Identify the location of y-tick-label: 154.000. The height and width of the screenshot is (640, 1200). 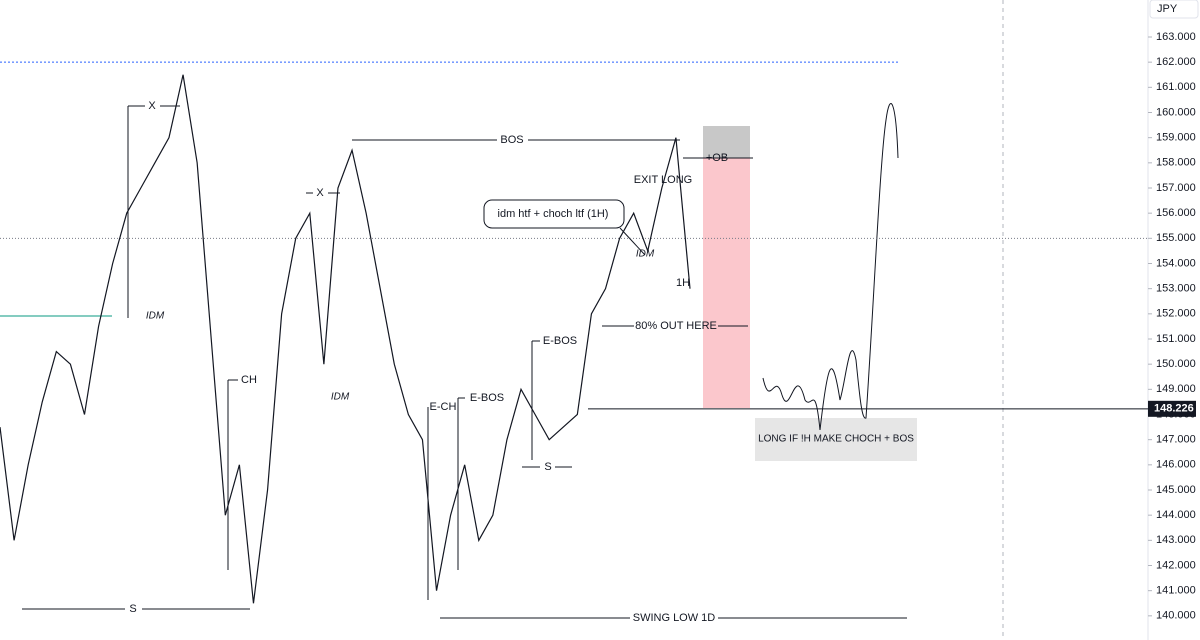
(1176, 263).